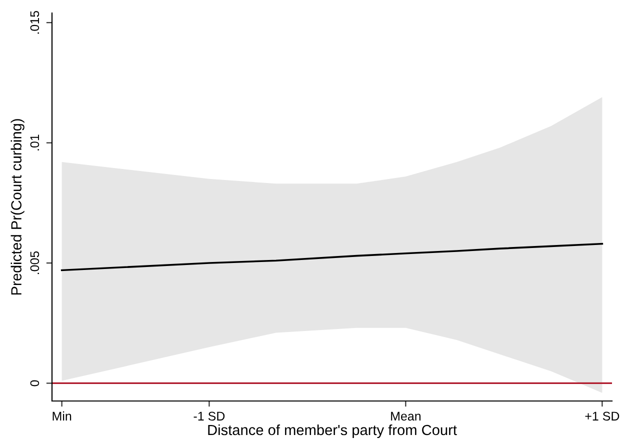 The image size is (622, 443). What do you see at coordinates (332, 431) in the screenshot?
I see `x-axis-title: Distance of member's party from Court` at bounding box center [332, 431].